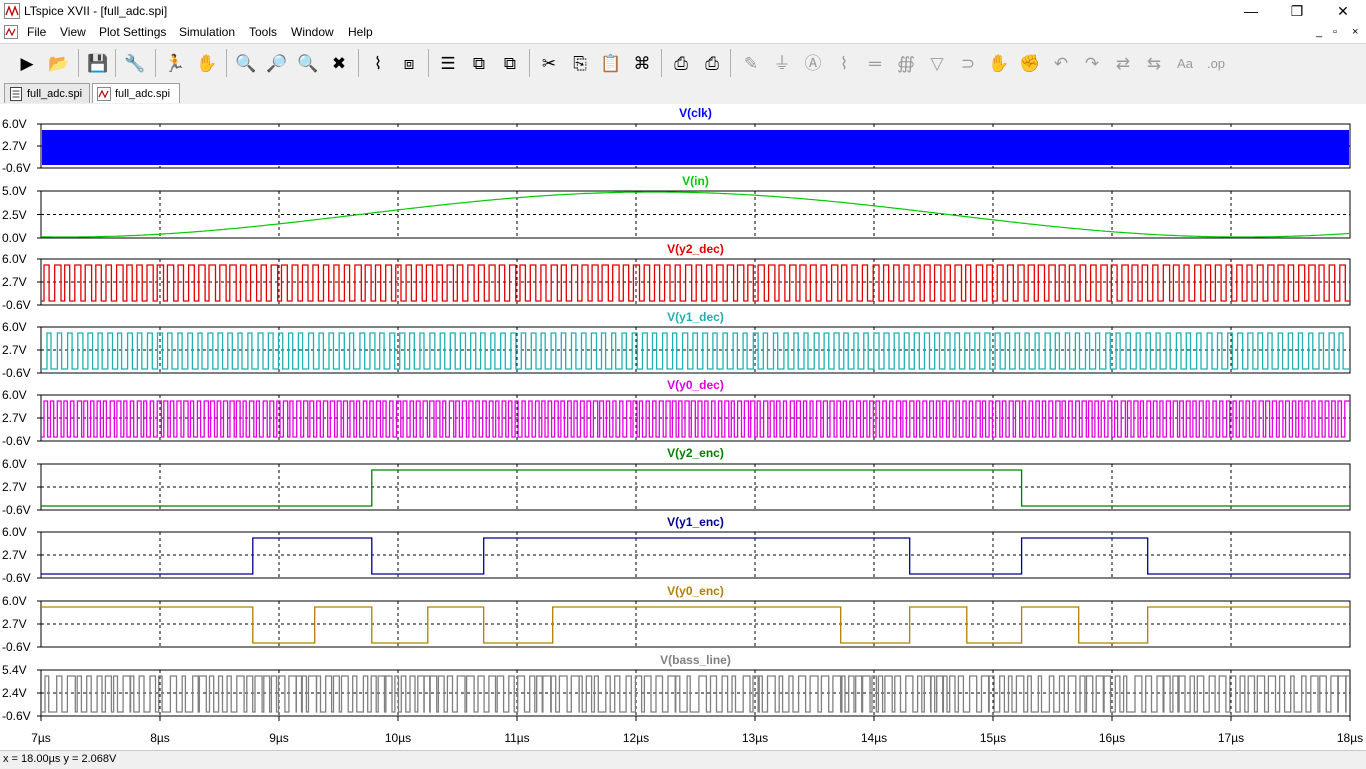 This screenshot has height=769, width=1366. I want to click on diode-icon: ▽, so click(937, 63).